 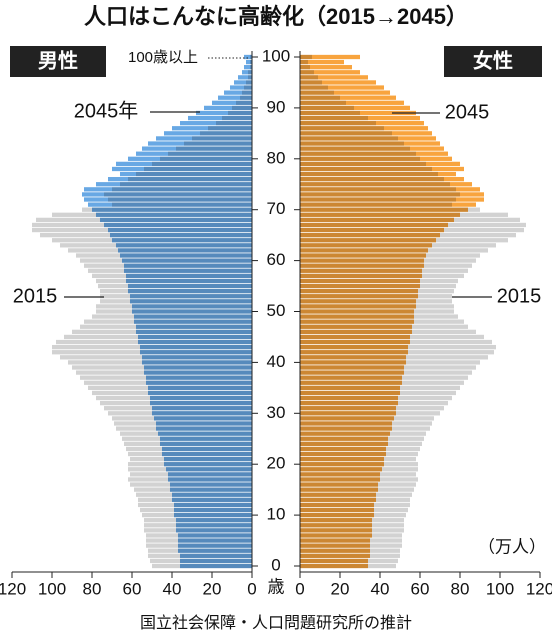 What do you see at coordinates (172, 588) in the screenshot?
I see `x-tick-label: 40` at bounding box center [172, 588].